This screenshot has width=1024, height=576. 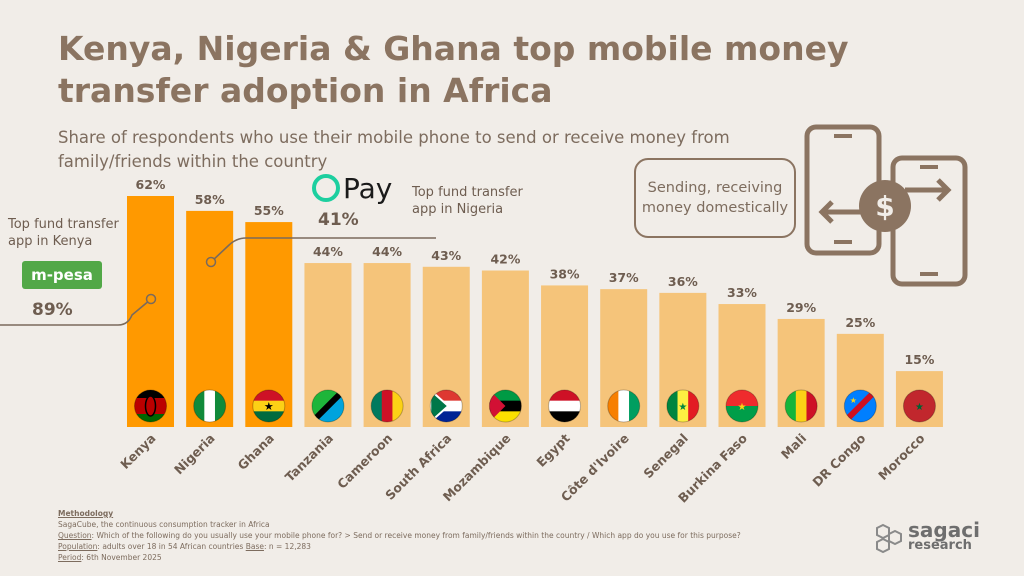 What do you see at coordinates (368, 188) in the screenshot?
I see `opay-logo-text: Pay` at bounding box center [368, 188].